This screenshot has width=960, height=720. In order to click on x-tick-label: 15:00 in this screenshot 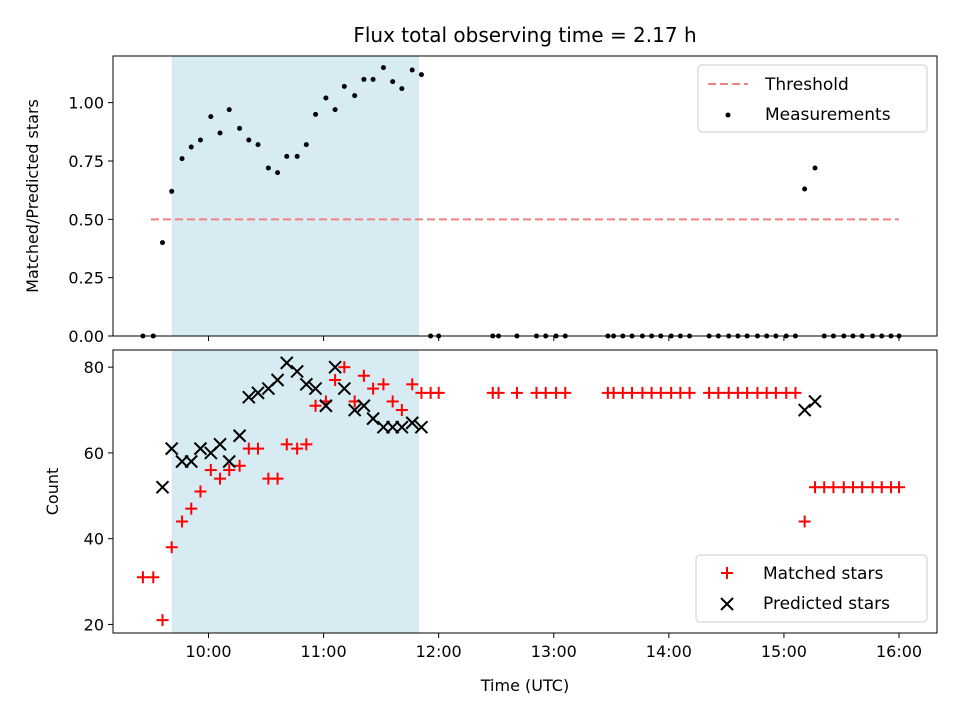, I will do `click(784, 651)`.